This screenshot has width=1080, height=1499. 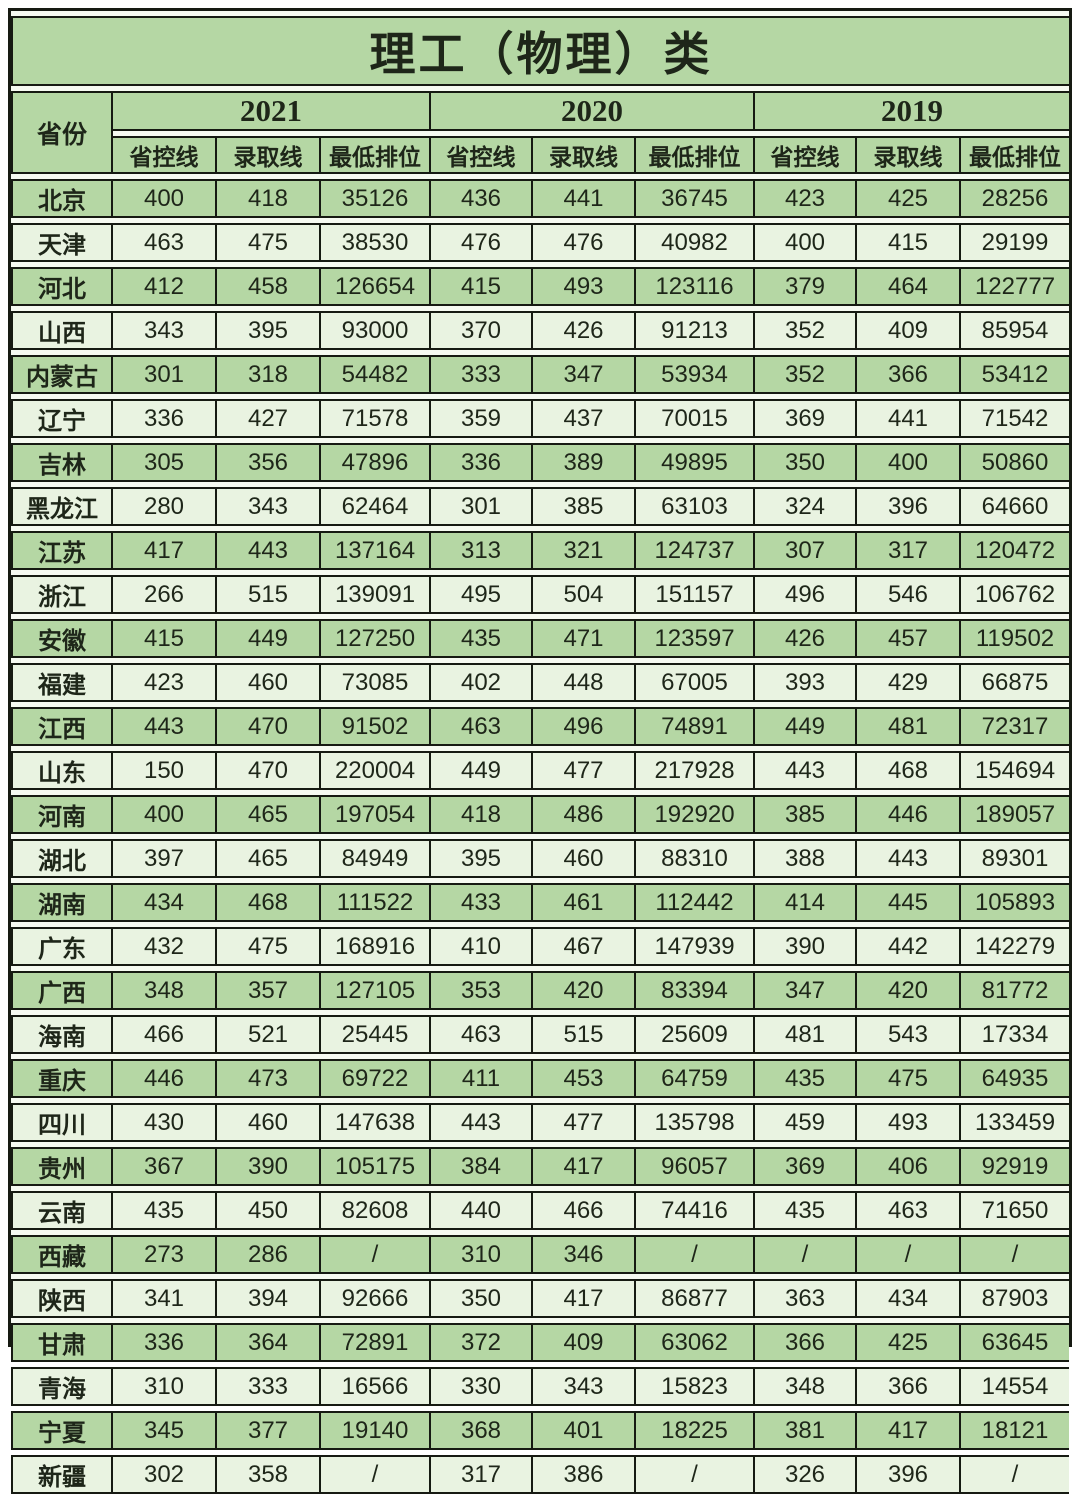 What do you see at coordinates (1015, 638) in the screenshot?
I see `value-cell: 119502` at bounding box center [1015, 638].